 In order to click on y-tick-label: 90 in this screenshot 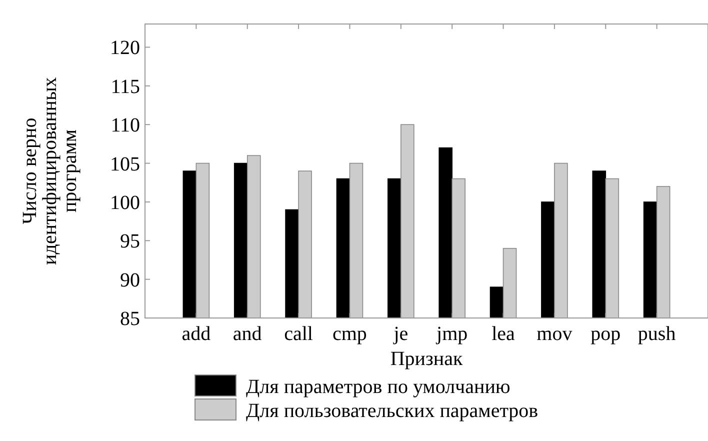, I will do `click(130, 280)`.